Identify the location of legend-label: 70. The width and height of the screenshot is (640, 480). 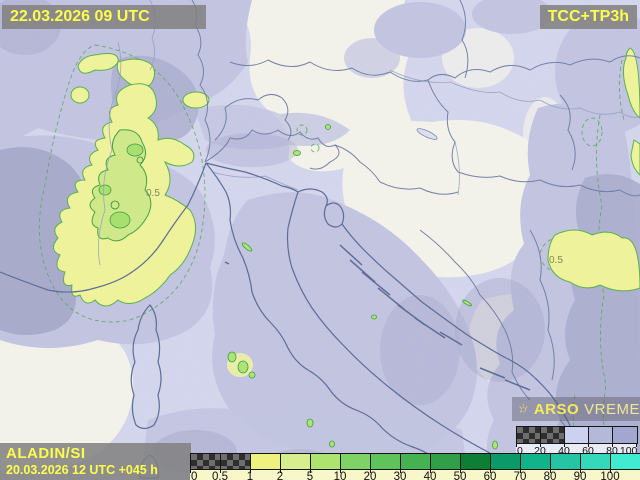
(520, 475).